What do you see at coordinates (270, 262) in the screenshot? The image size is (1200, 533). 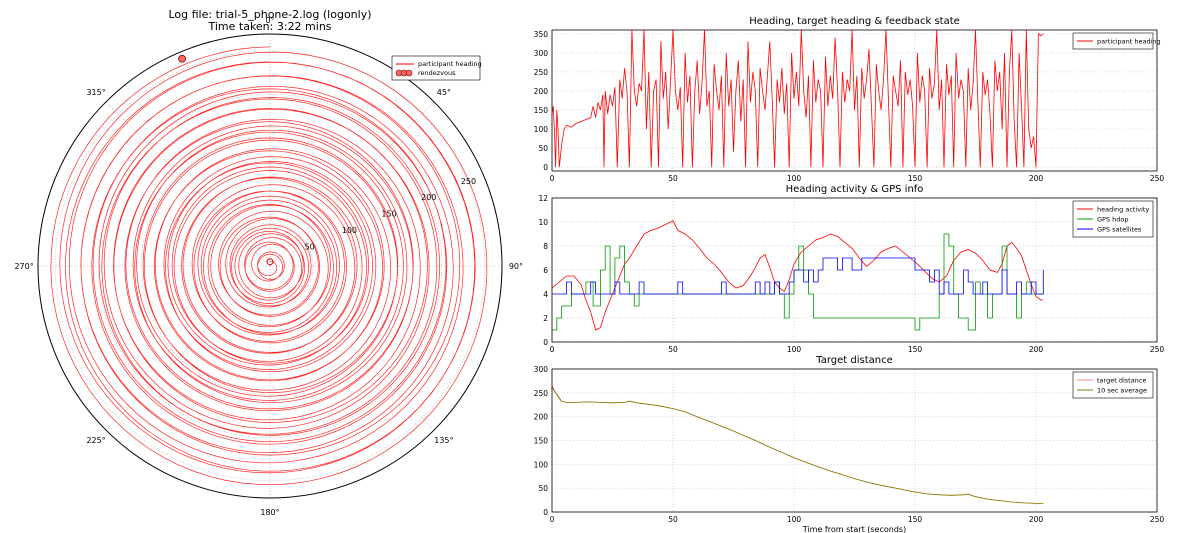 I see `start-marker` at bounding box center [270, 262].